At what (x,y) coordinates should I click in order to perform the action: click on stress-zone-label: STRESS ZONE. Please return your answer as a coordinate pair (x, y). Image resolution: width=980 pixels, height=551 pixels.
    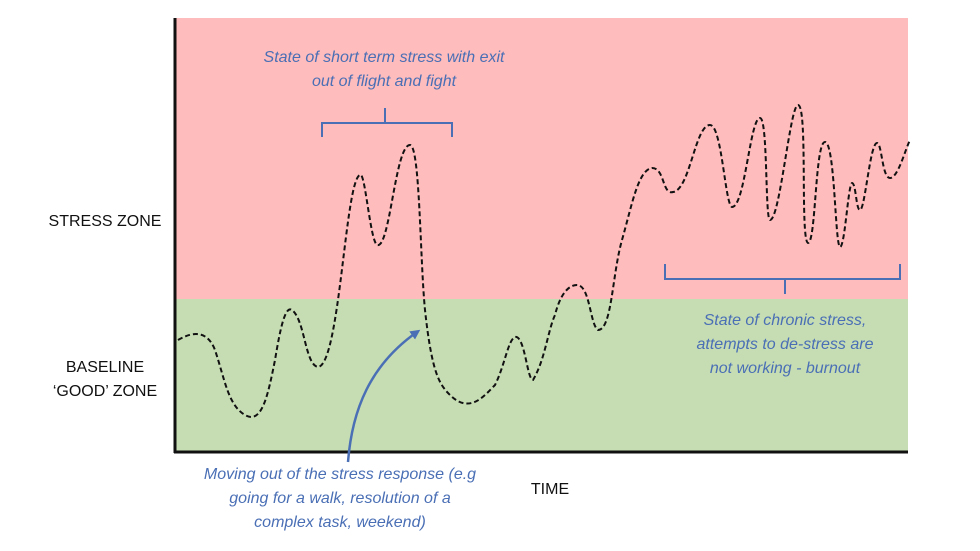
    Looking at the image, I should click on (105, 221).